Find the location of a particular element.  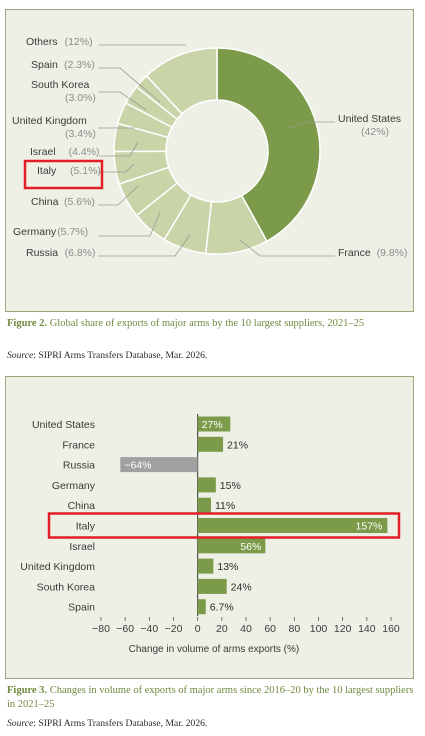

xtick-label: −60 is located at coordinates (125, 629).